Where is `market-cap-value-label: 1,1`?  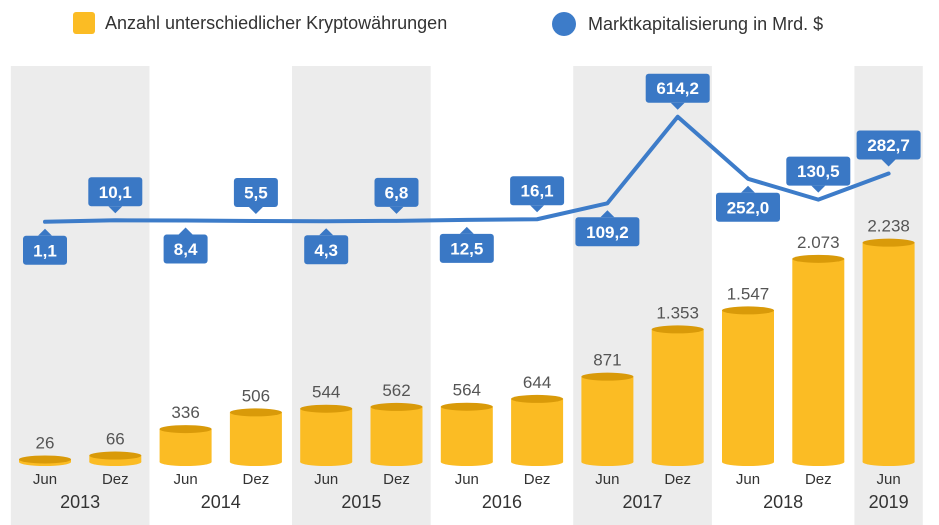 market-cap-value-label: 1,1 is located at coordinates (45, 250).